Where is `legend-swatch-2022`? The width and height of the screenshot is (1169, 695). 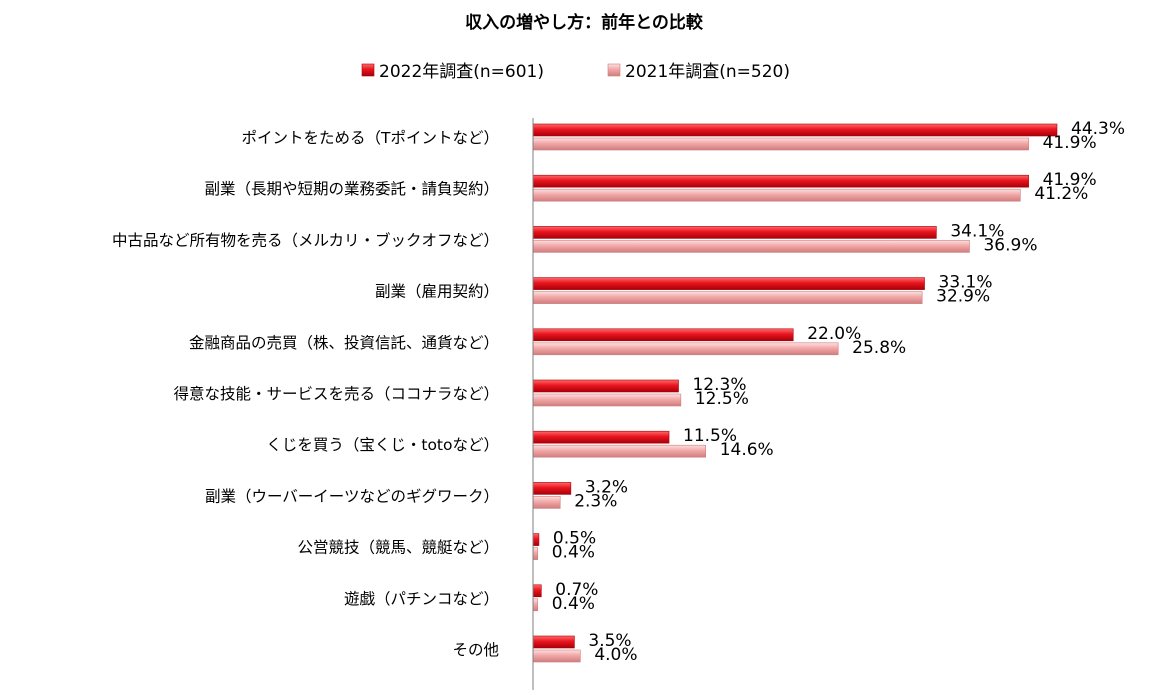 legend-swatch-2022 is located at coordinates (368, 70).